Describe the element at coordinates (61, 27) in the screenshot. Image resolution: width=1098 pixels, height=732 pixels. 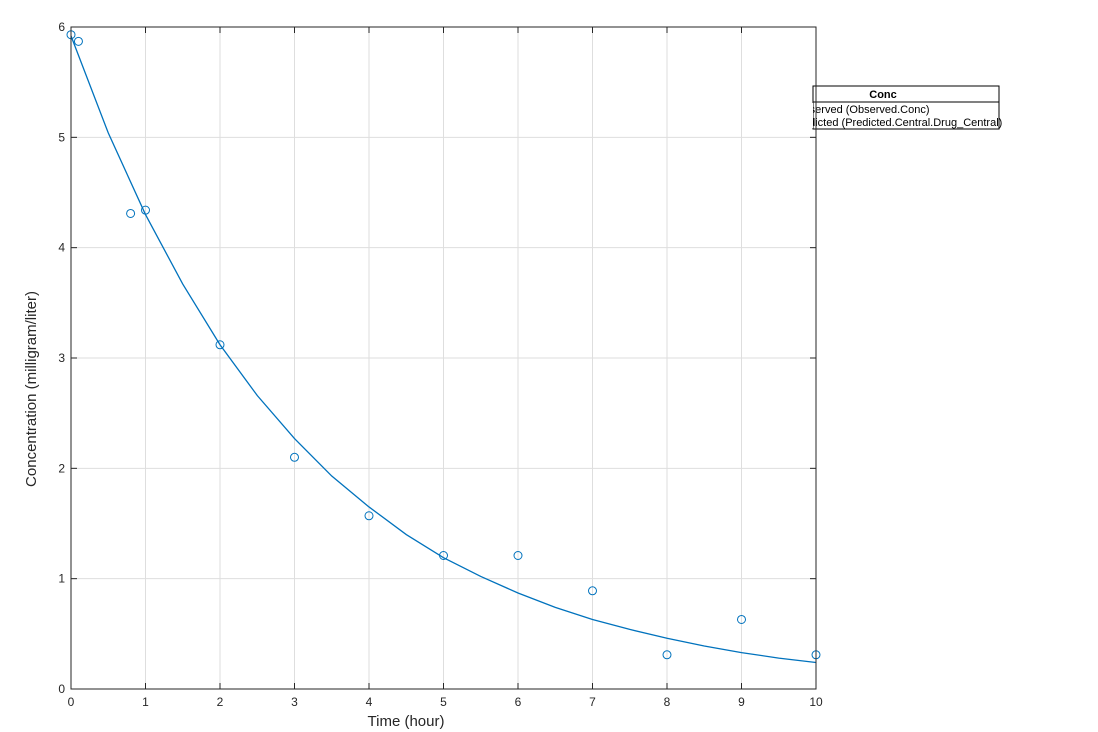
I see `y-tick-label: 6` at that location.